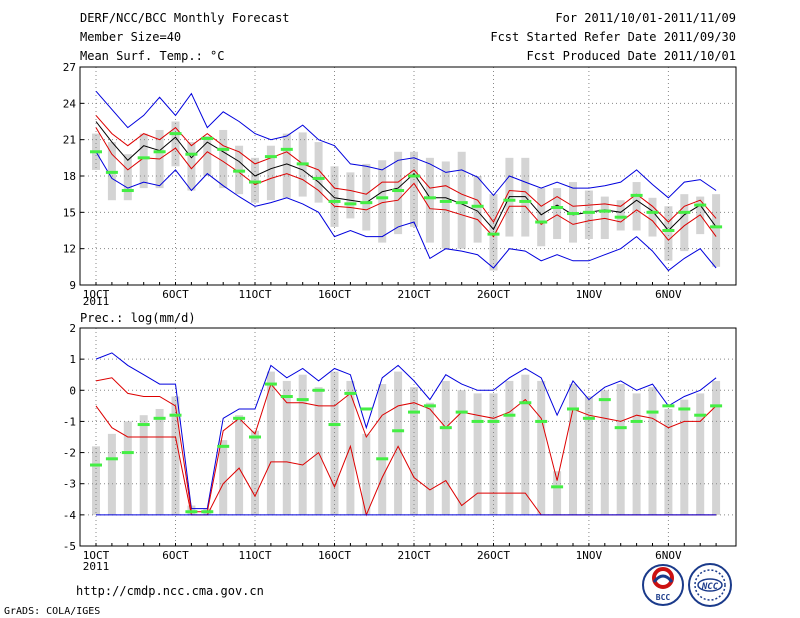  Describe the element at coordinates (254, 555) in the screenshot. I see `precip-xtick-label: 11OCT` at that location.